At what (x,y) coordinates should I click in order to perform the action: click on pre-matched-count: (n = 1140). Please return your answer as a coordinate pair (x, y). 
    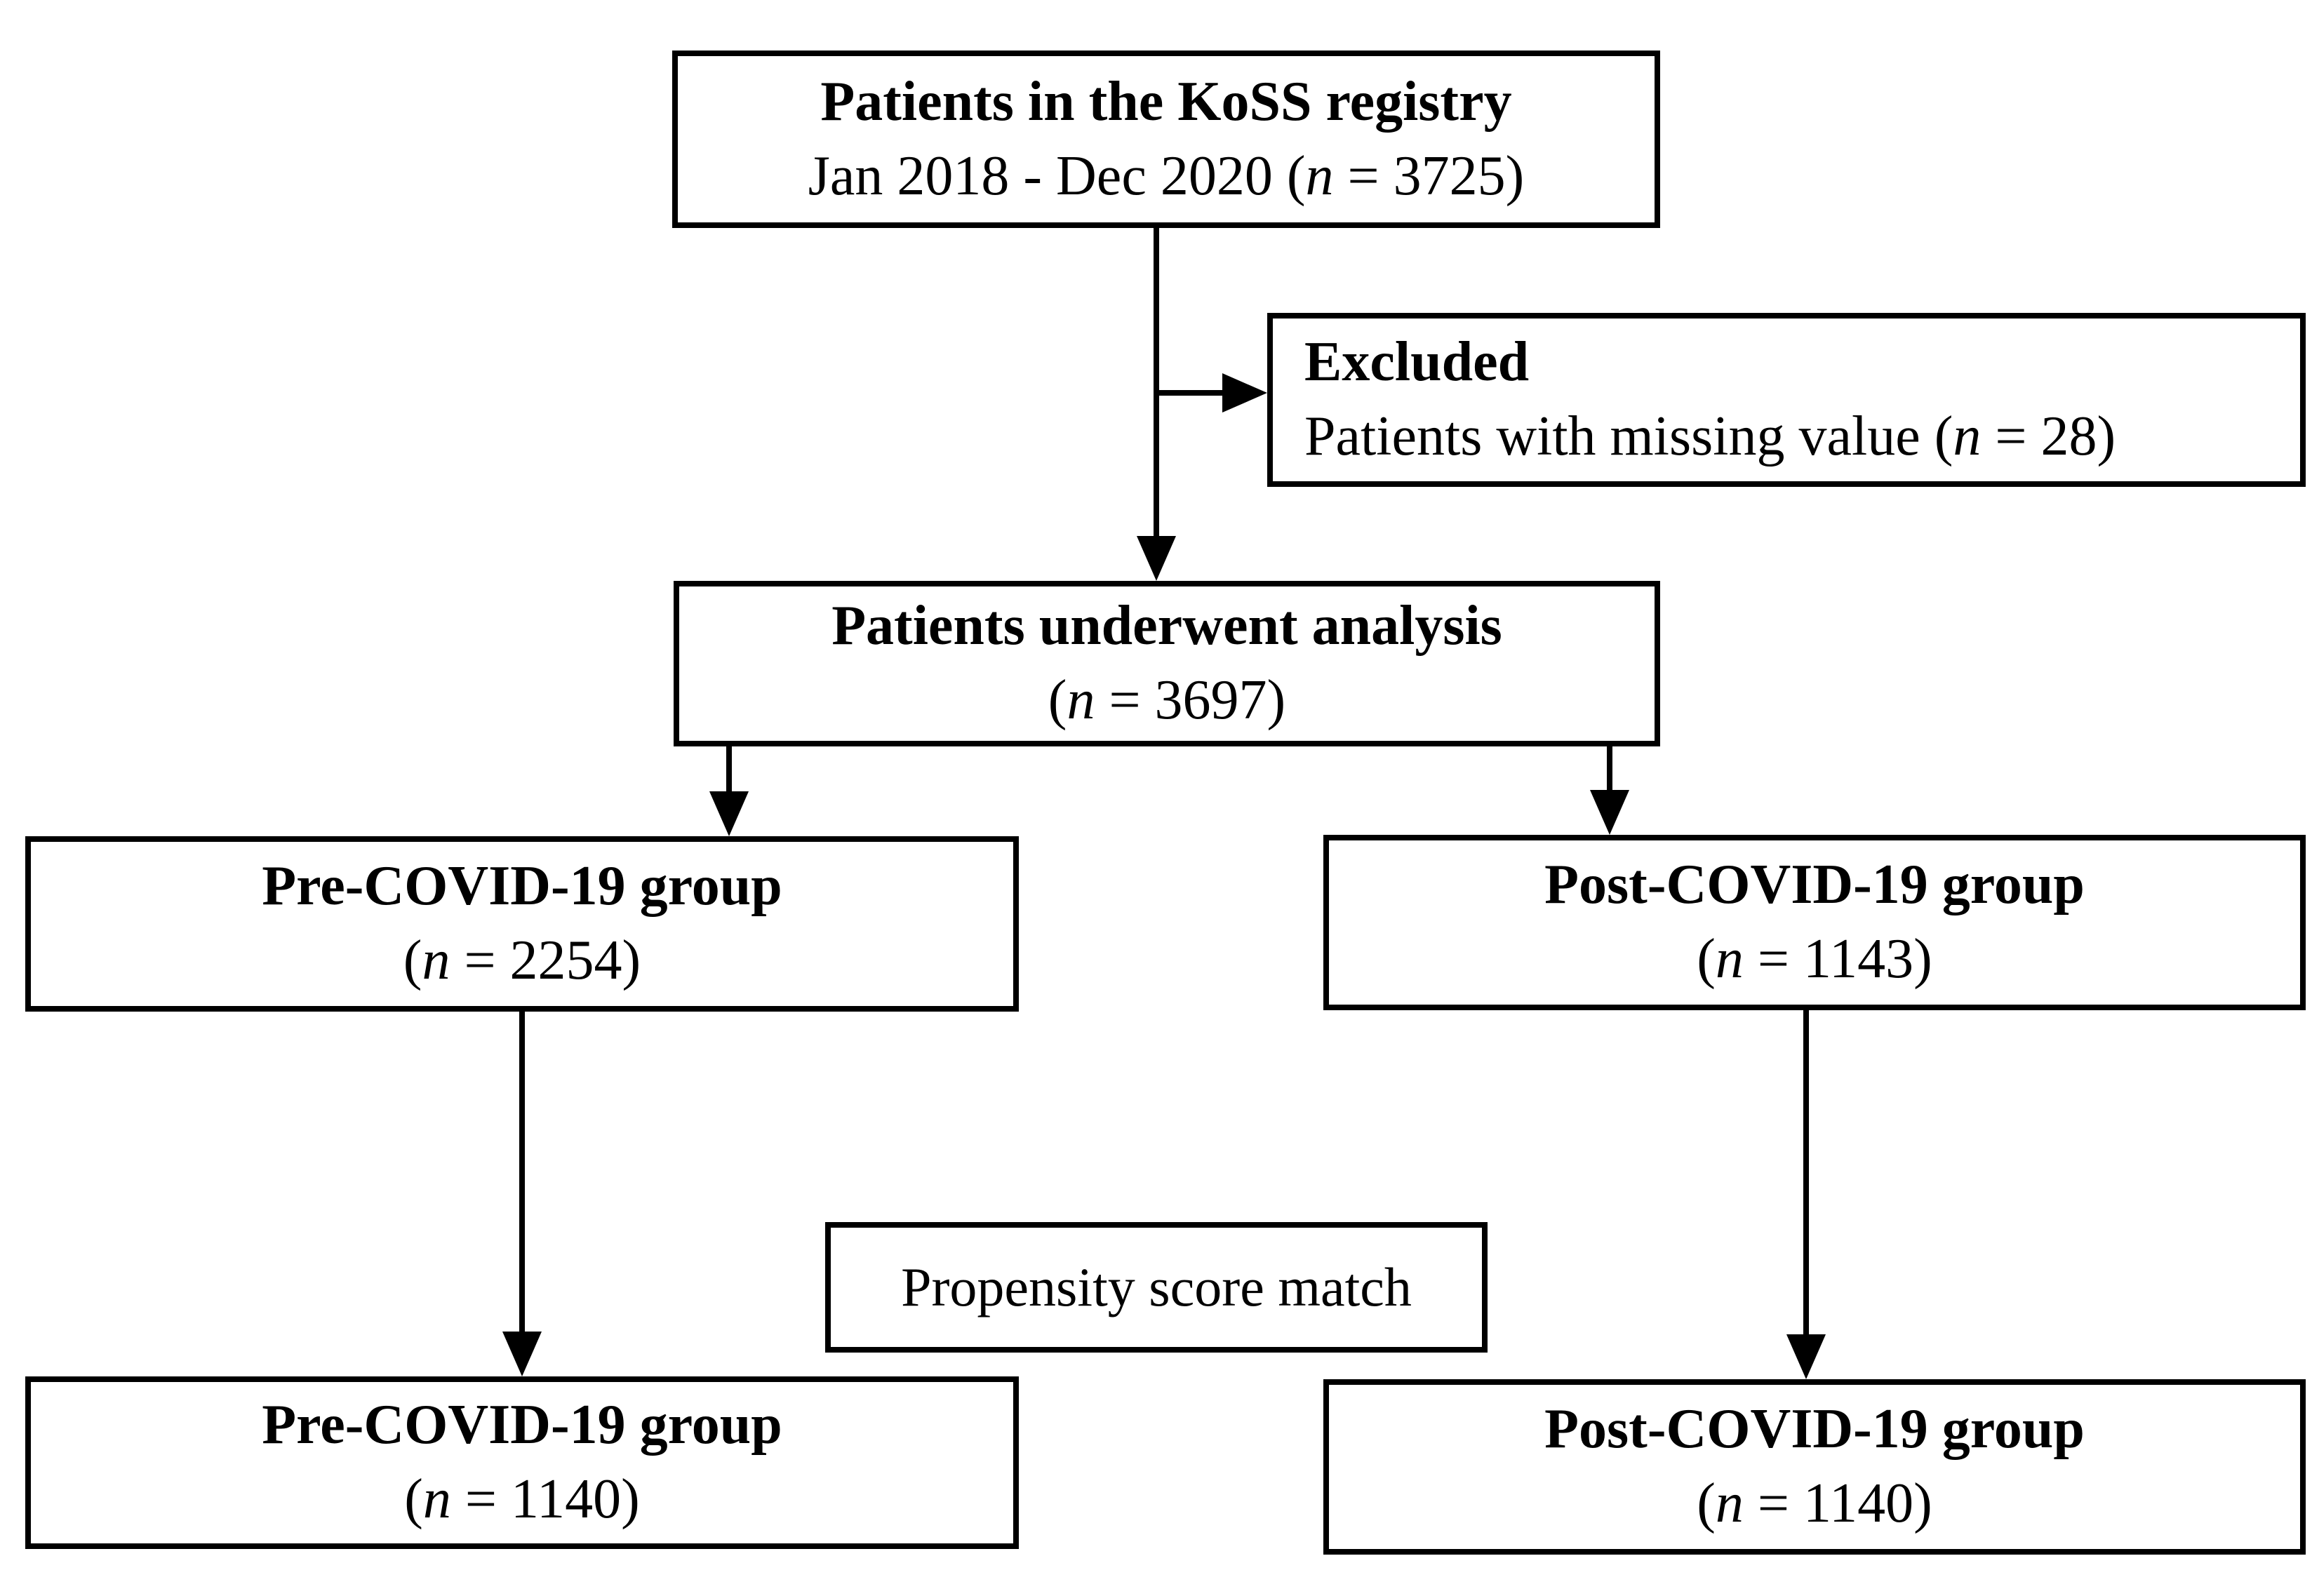
    Looking at the image, I should click on (521, 1500).